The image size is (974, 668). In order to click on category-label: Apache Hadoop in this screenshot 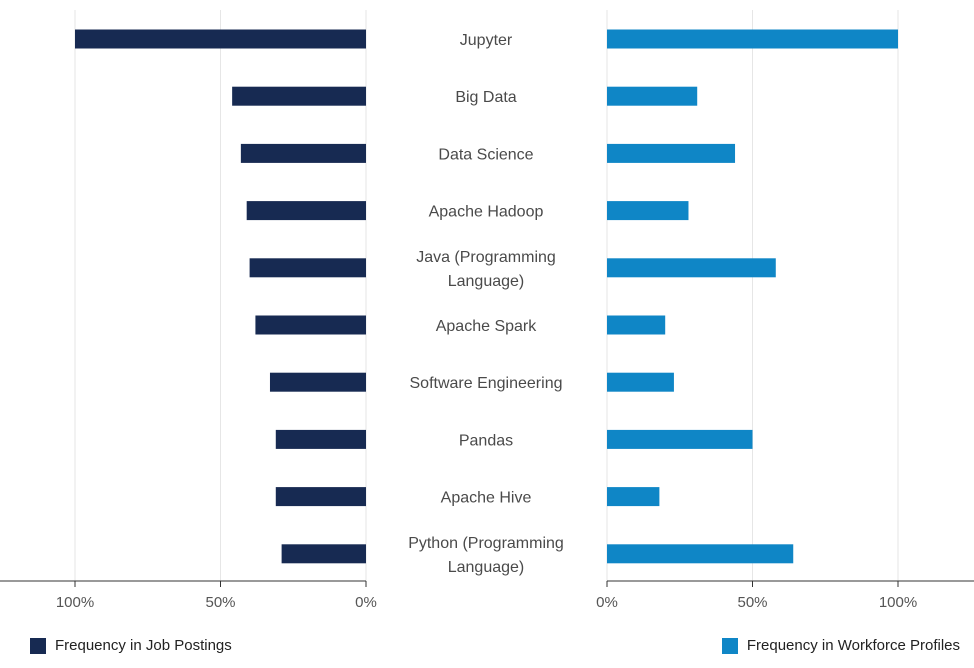, I will do `click(486, 212)`.